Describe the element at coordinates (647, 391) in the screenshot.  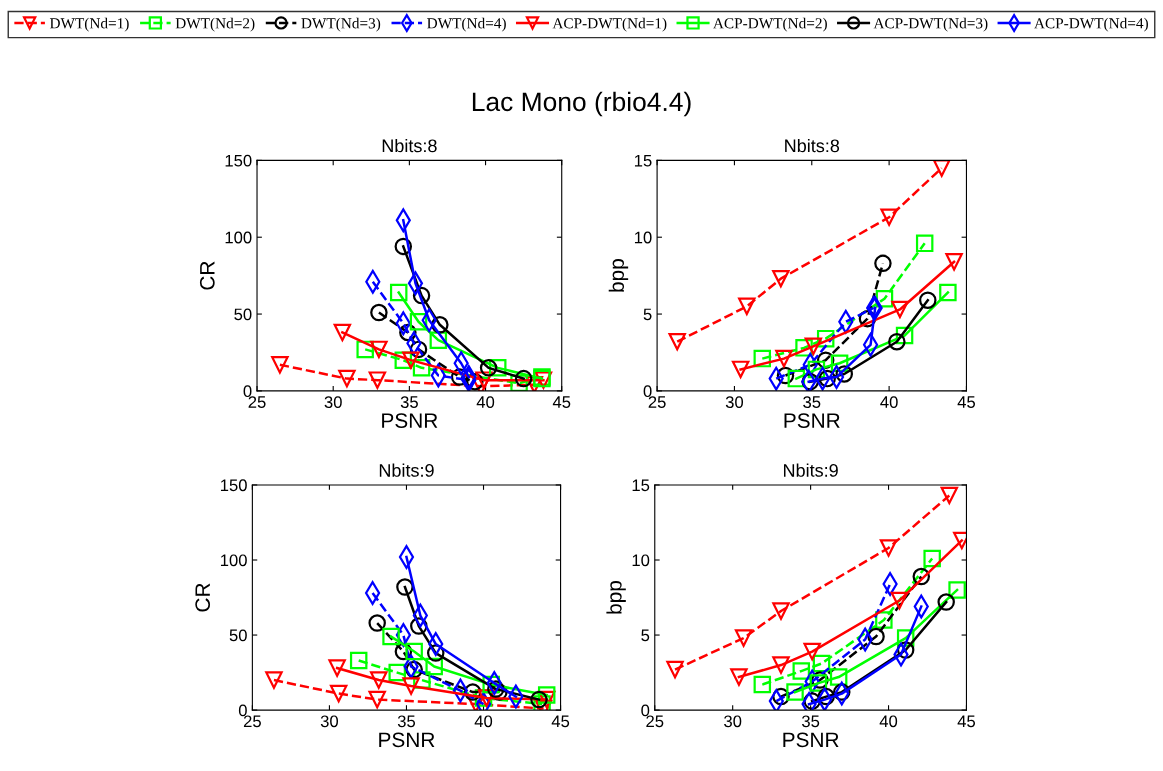
I see `y-tick-label: 0` at that location.